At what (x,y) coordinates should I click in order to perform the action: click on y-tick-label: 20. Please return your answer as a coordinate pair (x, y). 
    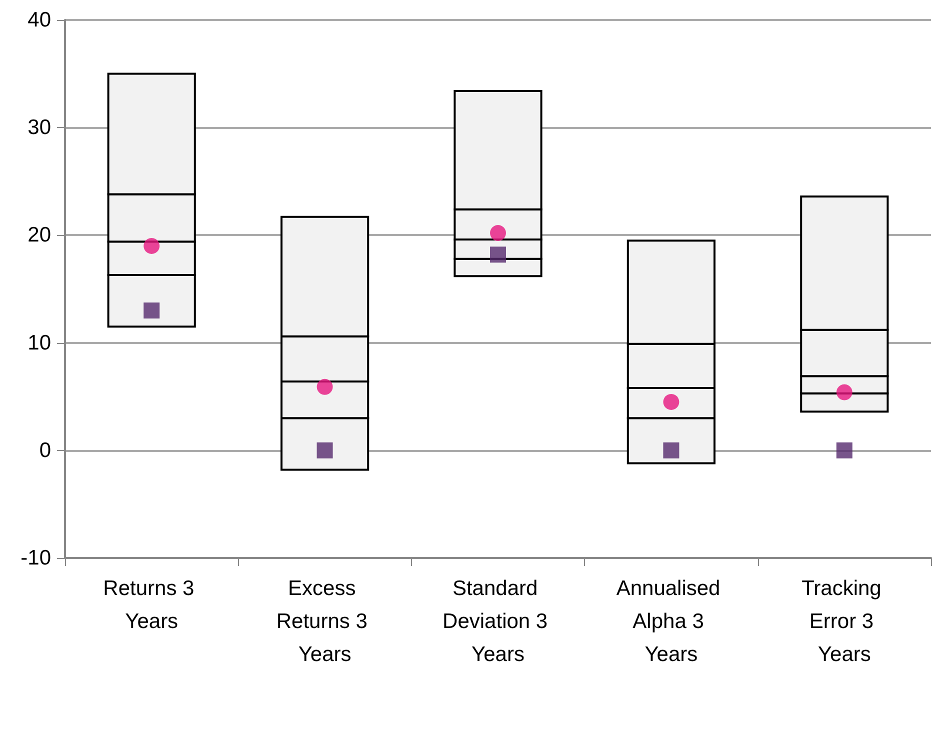
    Looking at the image, I should click on (39, 235).